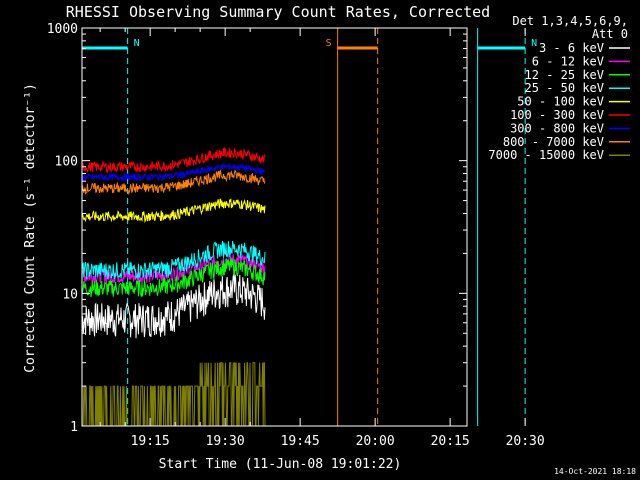 This screenshot has width=640, height=480. What do you see at coordinates (553, 142) in the screenshot?
I see `legend-entry-label: 800 - 7000 keV` at bounding box center [553, 142].